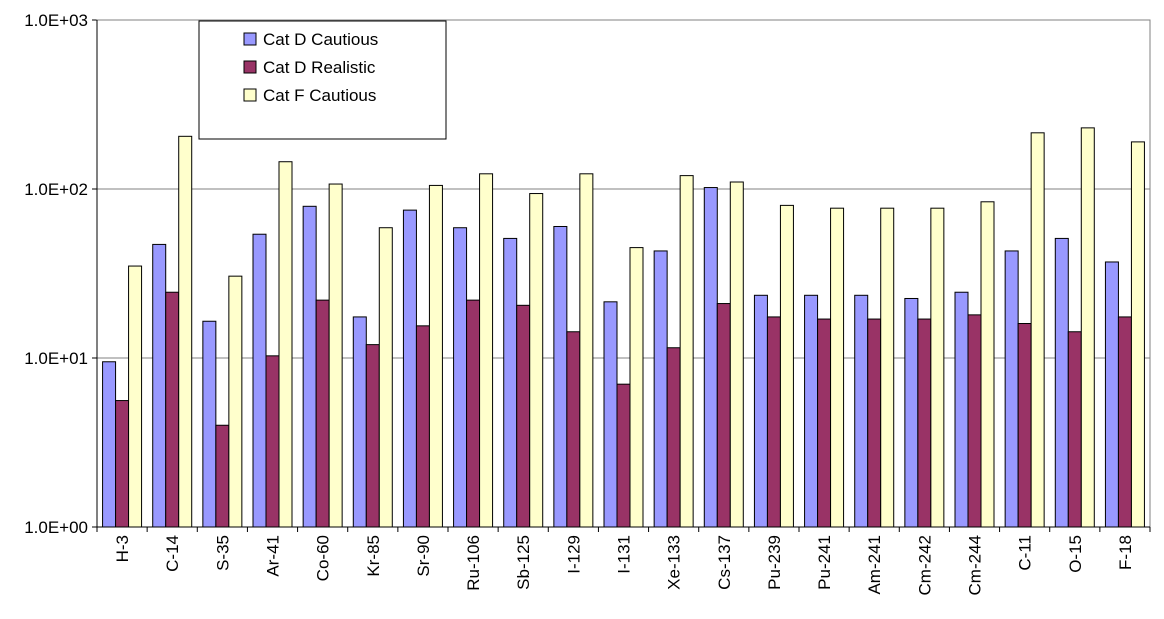 Image resolution: width=1164 pixels, height=619 pixels. Describe the element at coordinates (523, 562) in the screenshot. I see `x-tick-label: Sb-125` at that location.